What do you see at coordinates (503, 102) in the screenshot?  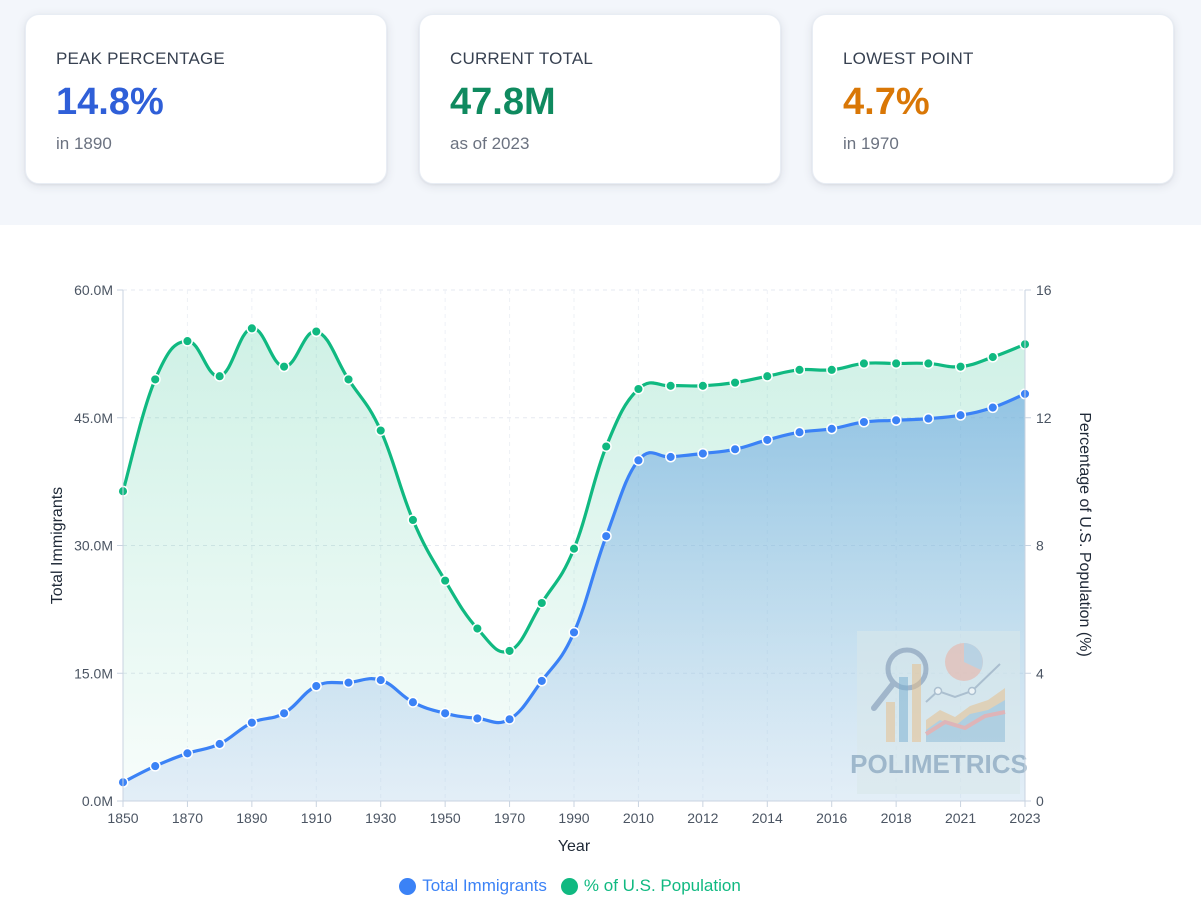 I see `card-value: 47.8M` at bounding box center [503, 102].